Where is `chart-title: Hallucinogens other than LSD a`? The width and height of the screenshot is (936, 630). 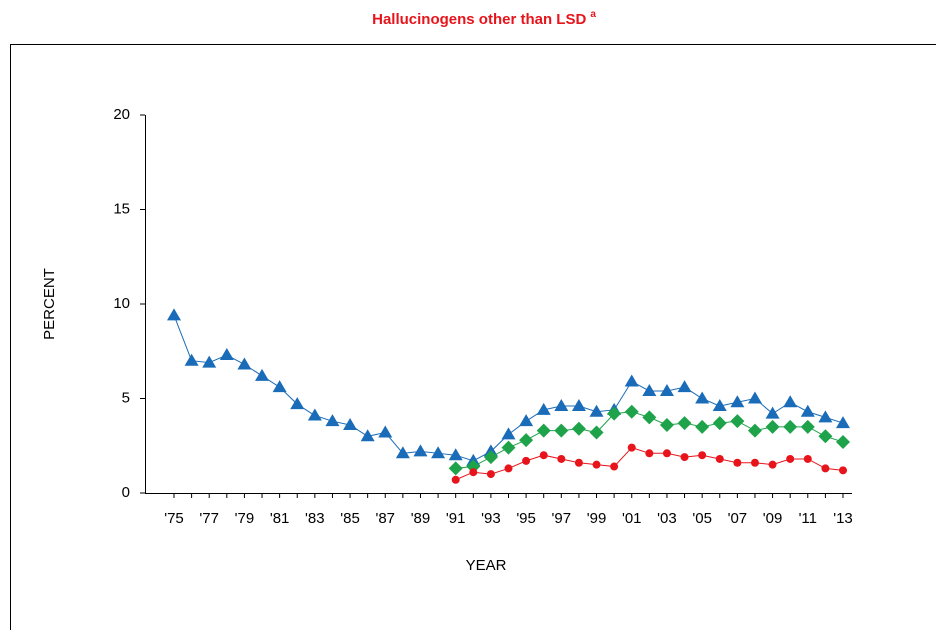
chart-title: Hallucinogens other than LSD a is located at coordinates (484, 18).